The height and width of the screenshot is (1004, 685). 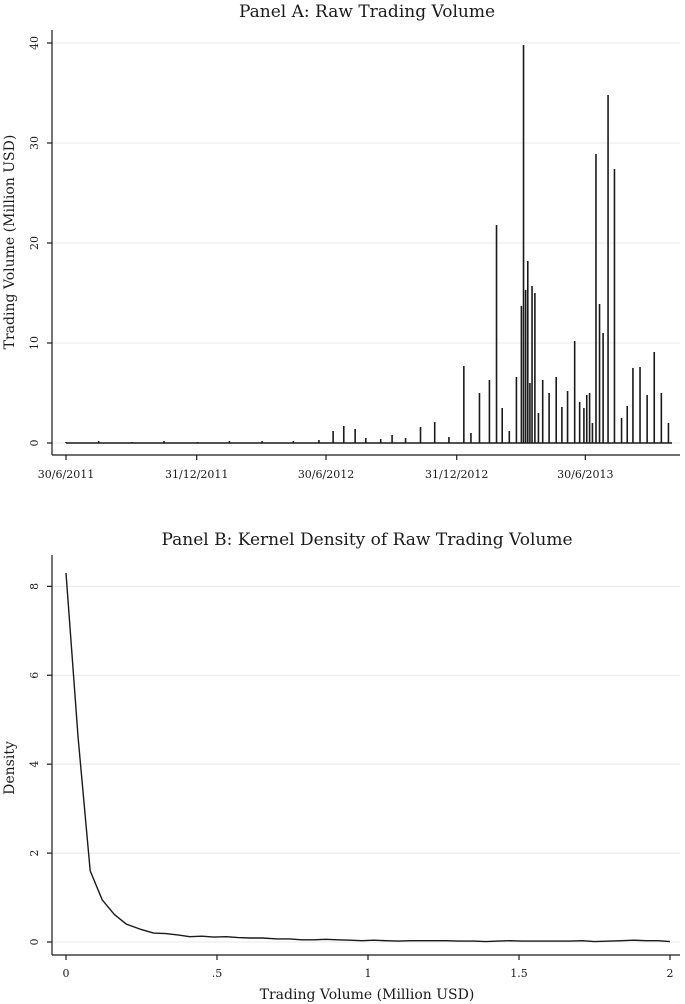 I want to click on panel-b-x-tick-label-4: 2, so click(x=670, y=973).